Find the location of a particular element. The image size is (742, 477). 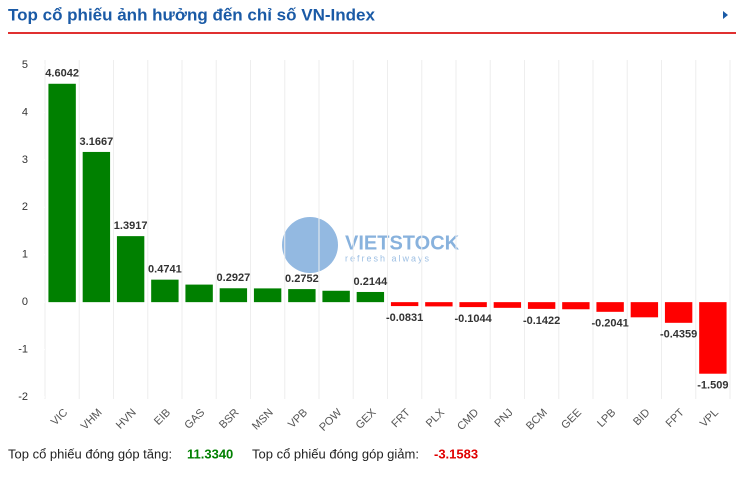

value-label: -0.0831 is located at coordinates (404, 318).